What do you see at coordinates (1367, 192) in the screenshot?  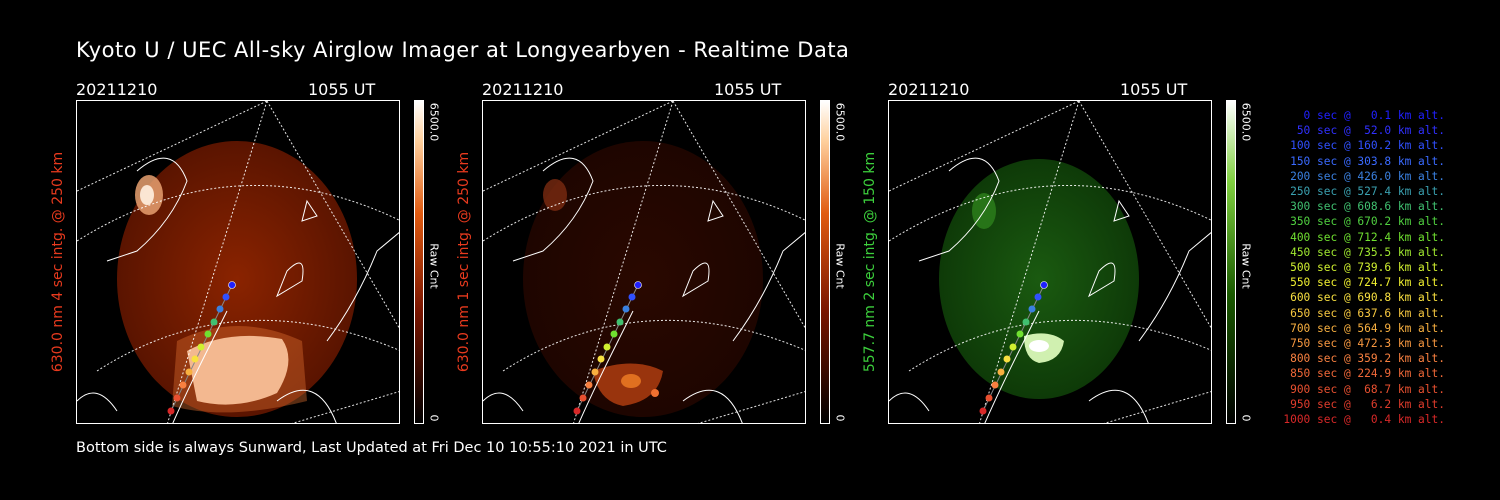 I see `legend-entry: 250 sec @ 527.4 km alt.` at bounding box center [1367, 192].